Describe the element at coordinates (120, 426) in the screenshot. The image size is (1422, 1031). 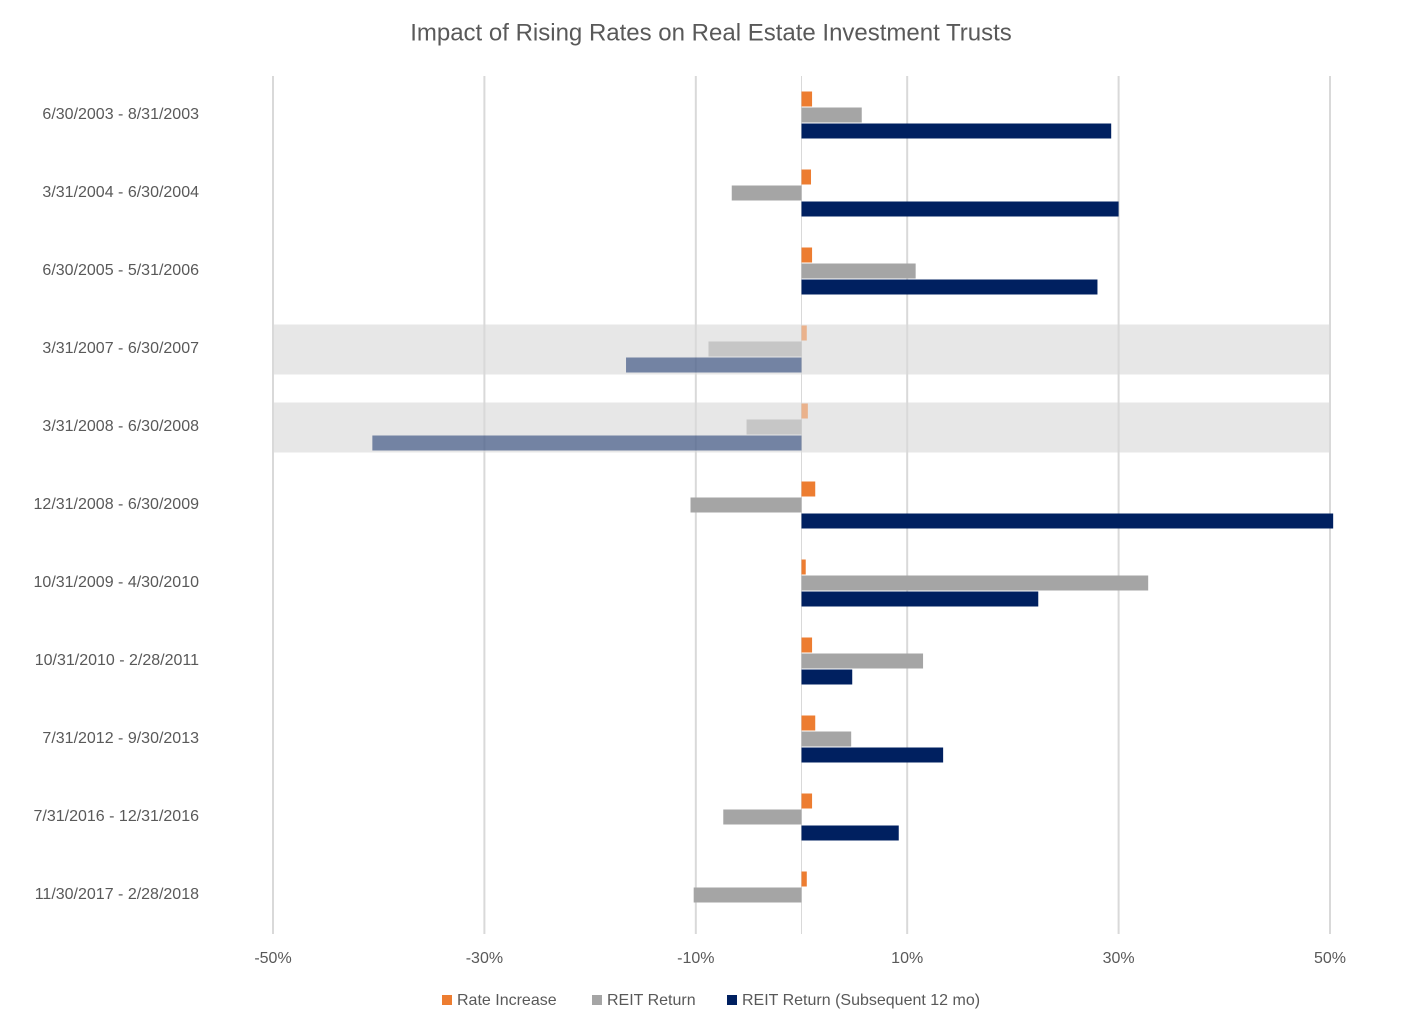
I see `y-tick-label: 3/31/2008 - 6/30/2008` at that location.